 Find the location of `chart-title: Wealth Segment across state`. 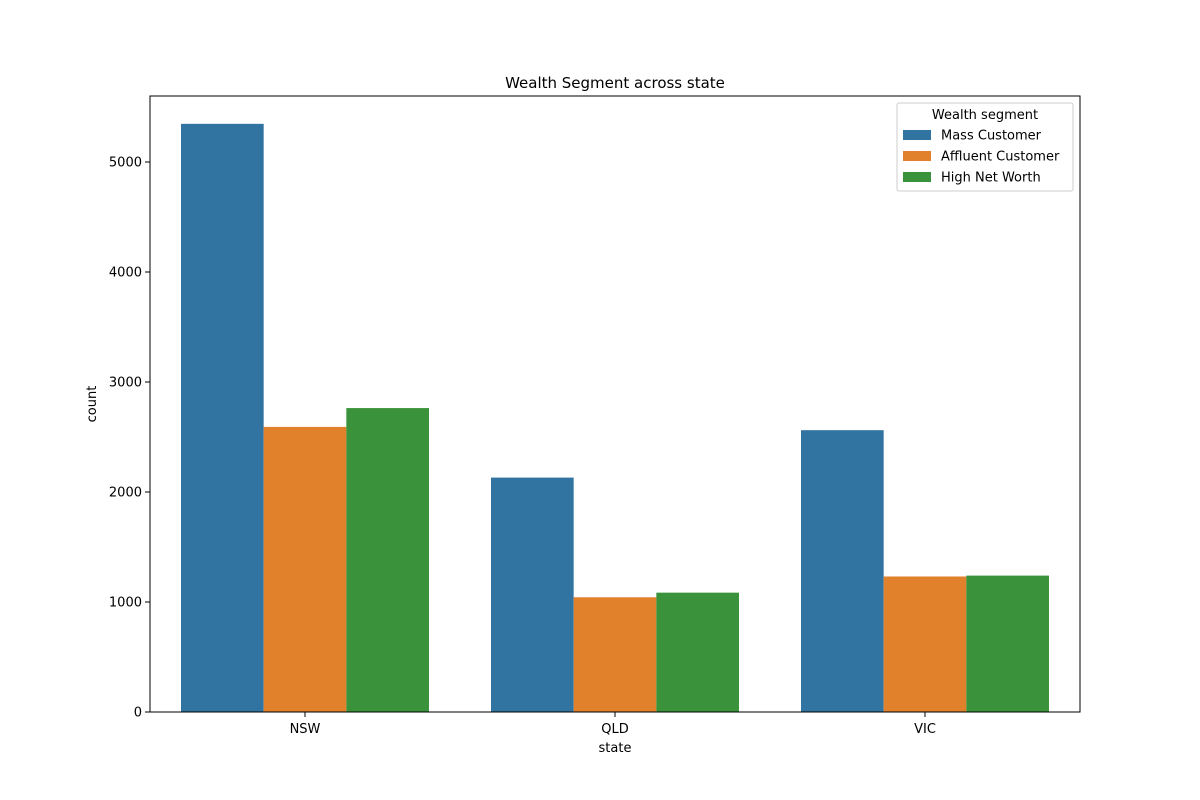

chart-title: Wealth Segment across state is located at coordinates (615, 83).